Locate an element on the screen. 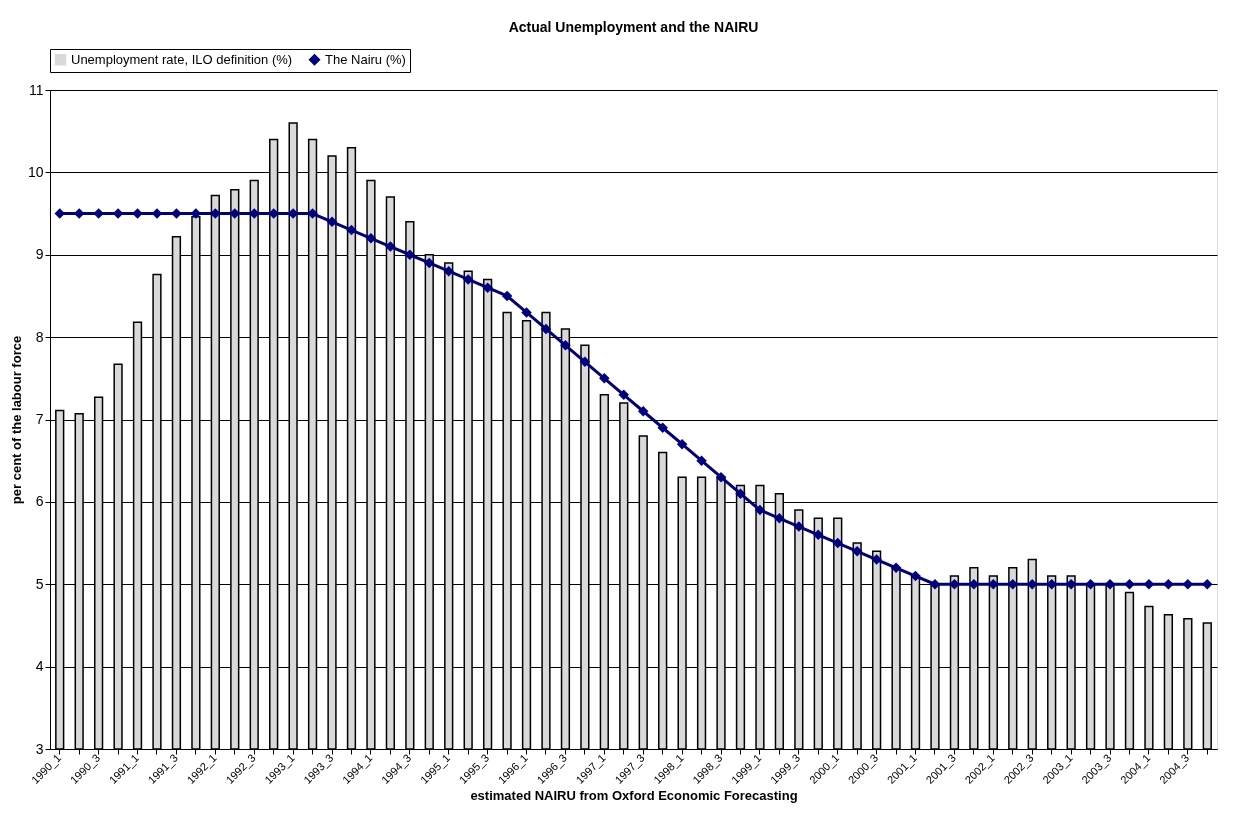 This screenshot has height=831, width=1241. y-tick-label: 8 is located at coordinates (39, 336).